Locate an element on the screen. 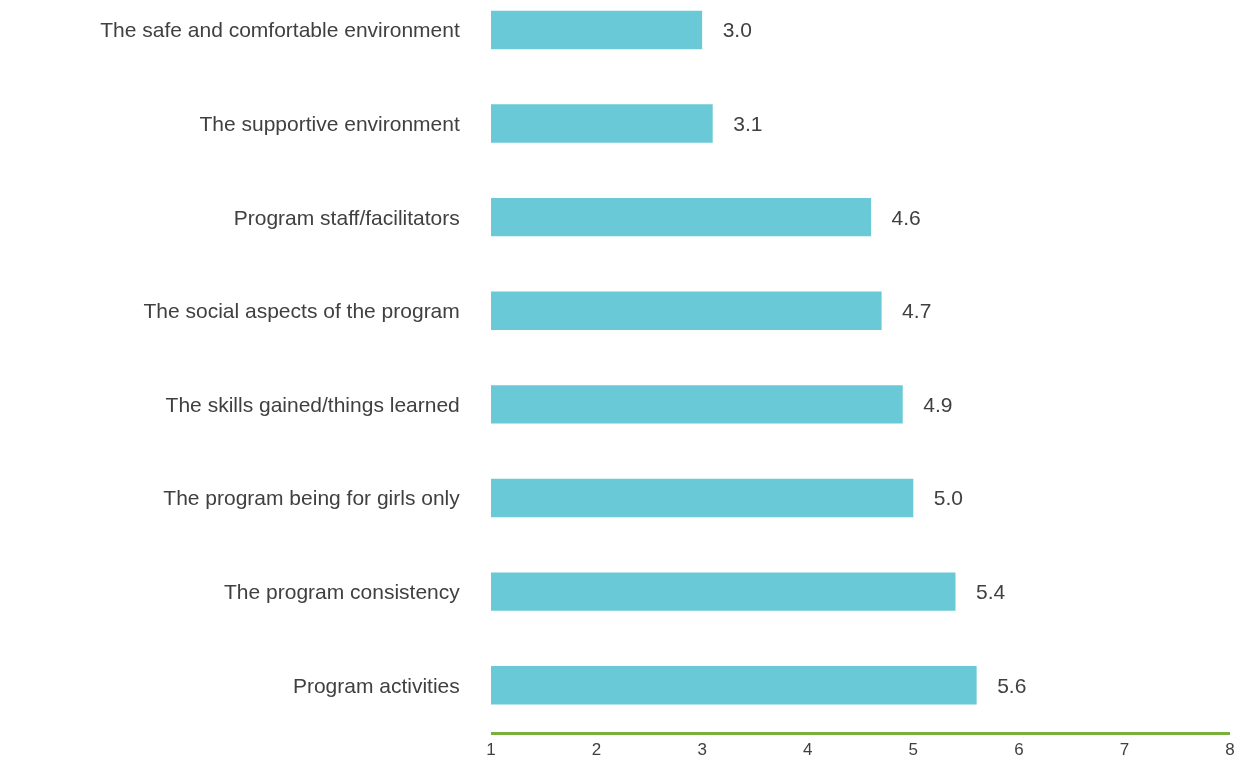 Image resolution: width=1240 pixels, height=774 pixels. y-tick-label: Program activities is located at coordinates (376, 685).